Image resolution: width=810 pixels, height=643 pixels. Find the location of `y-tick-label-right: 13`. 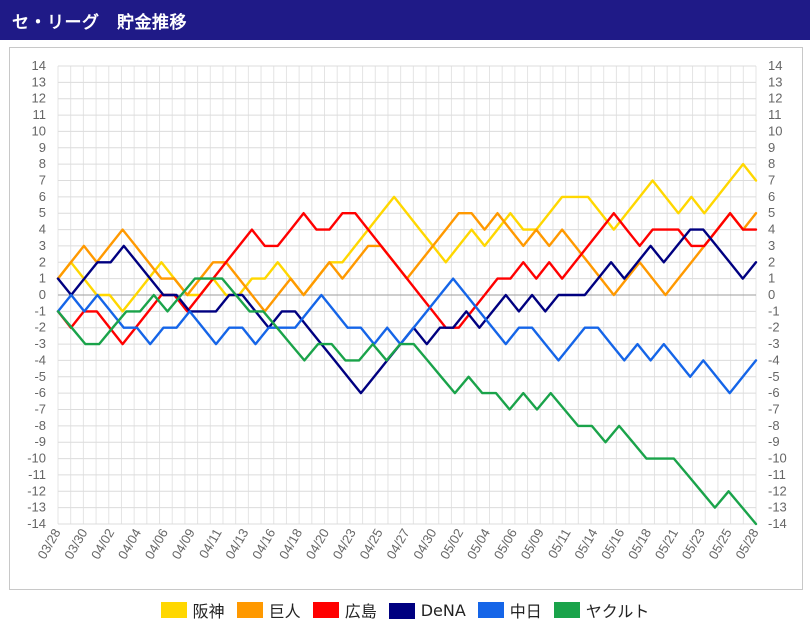

y-tick-label-right: 13 is located at coordinates (775, 81).